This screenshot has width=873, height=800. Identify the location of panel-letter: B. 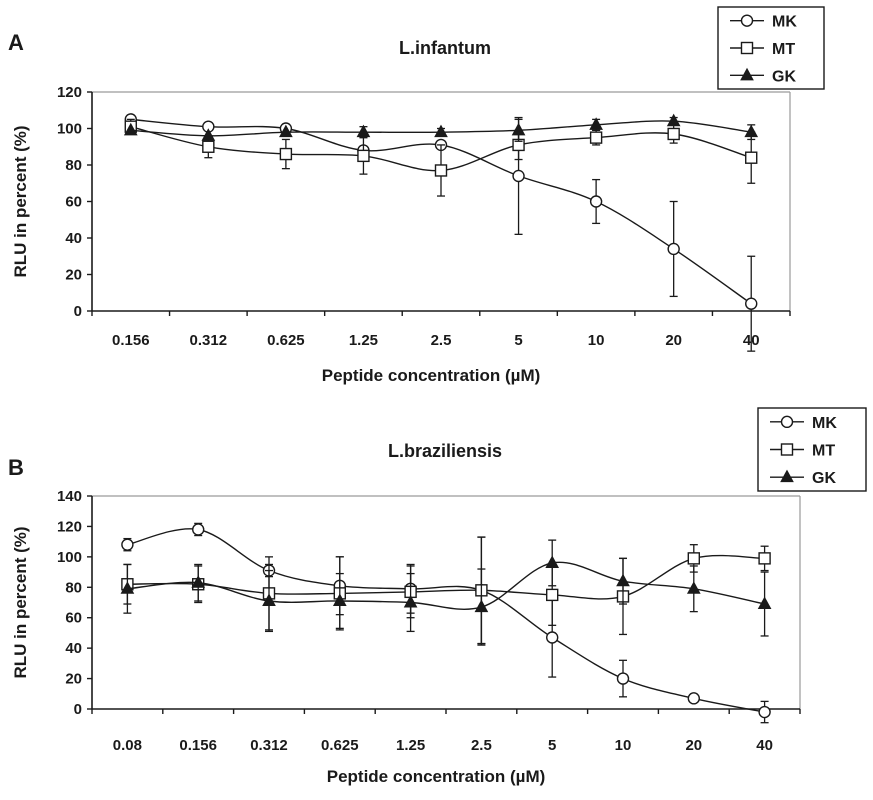
(16, 467).